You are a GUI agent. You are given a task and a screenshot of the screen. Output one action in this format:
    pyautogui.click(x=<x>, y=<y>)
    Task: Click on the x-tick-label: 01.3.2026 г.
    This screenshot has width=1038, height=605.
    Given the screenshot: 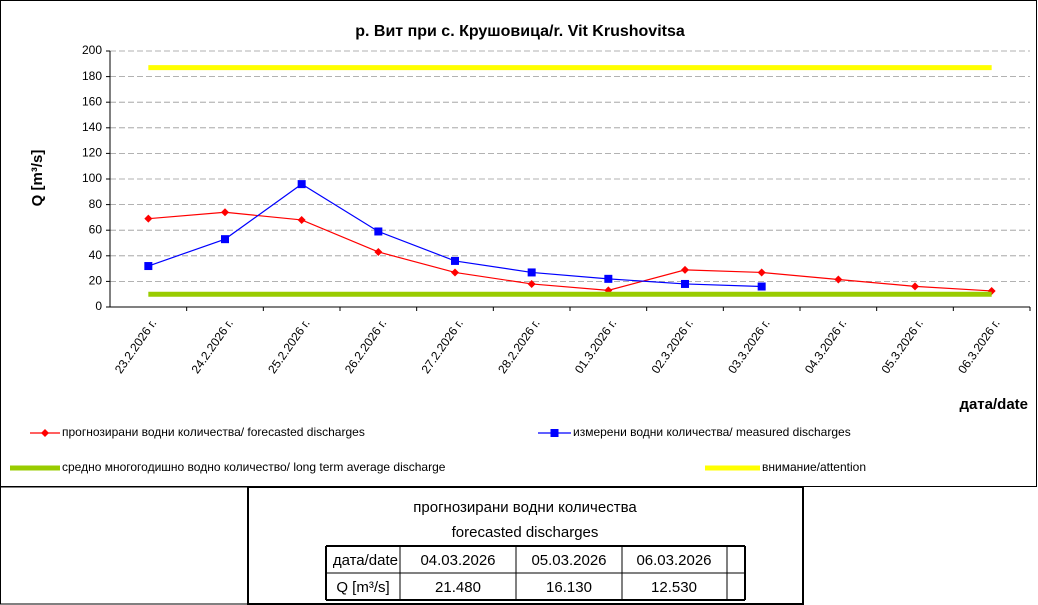 What is the action you would take?
    pyautogui.click(x=596, y=347)
    